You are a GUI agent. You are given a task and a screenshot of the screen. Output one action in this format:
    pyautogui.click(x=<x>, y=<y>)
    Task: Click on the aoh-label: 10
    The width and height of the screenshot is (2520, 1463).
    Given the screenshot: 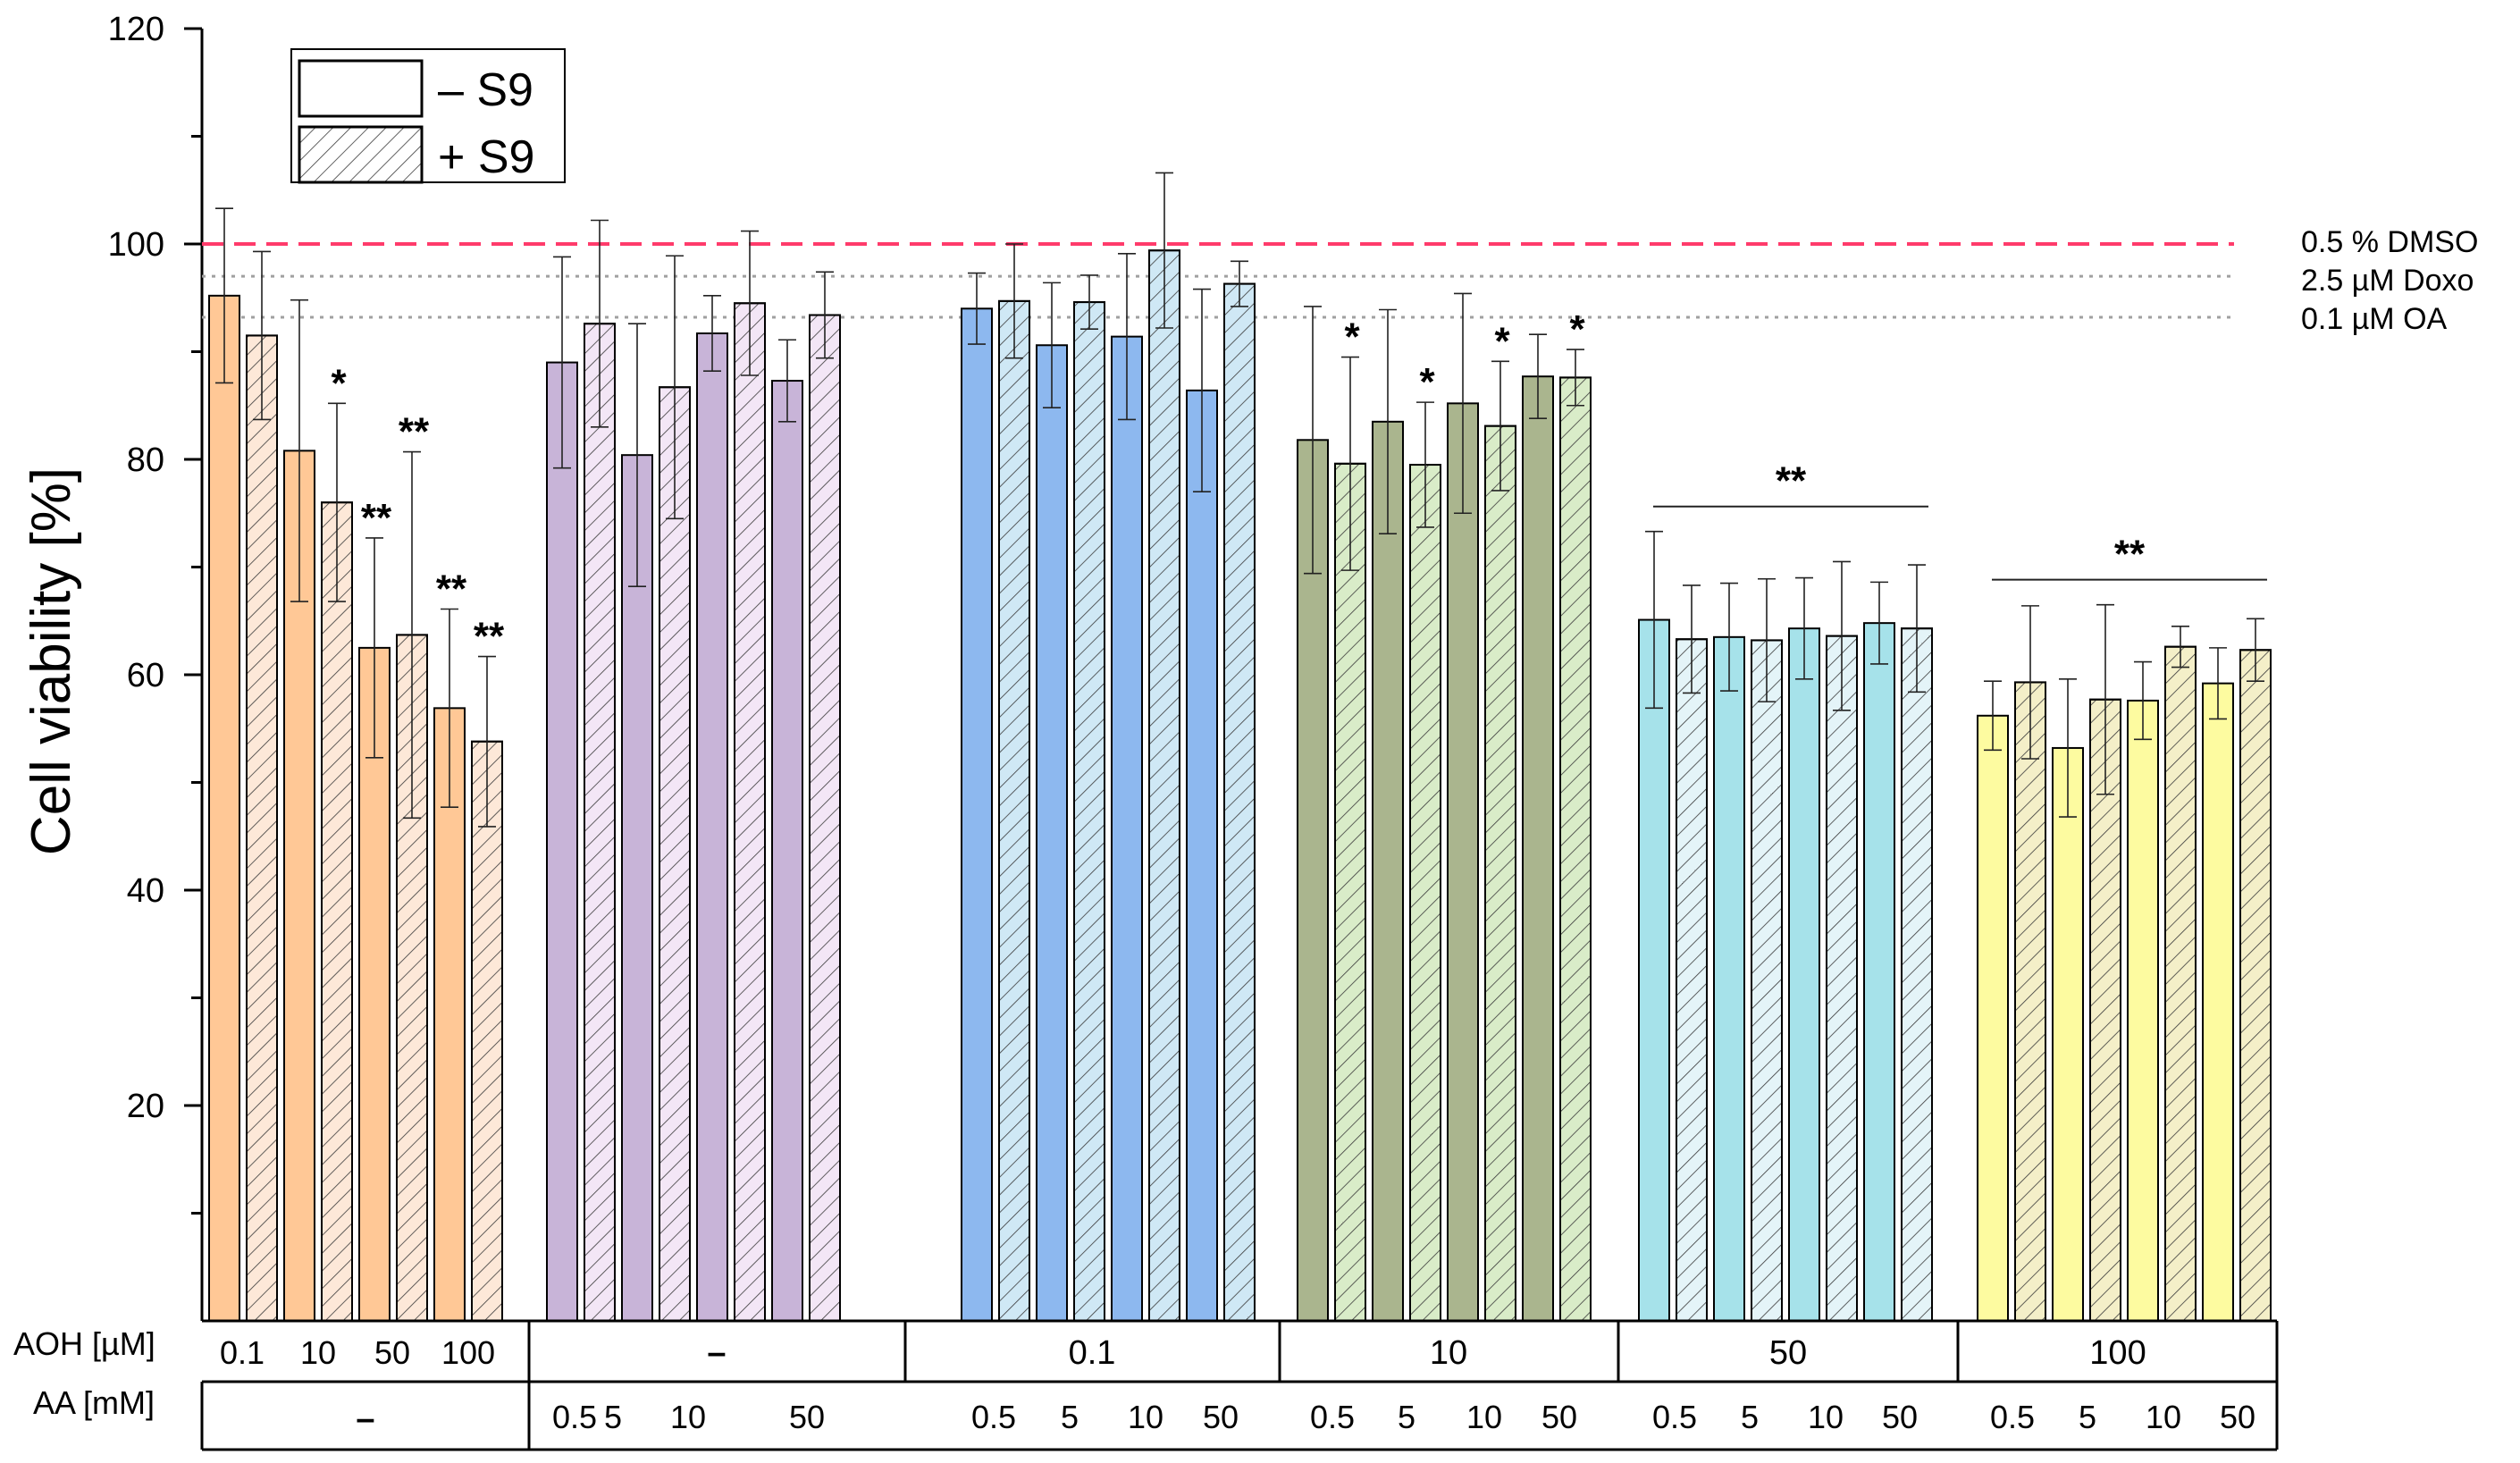 What is the action you would take?
    pyautogui.click(x=1448, y=1353)
    